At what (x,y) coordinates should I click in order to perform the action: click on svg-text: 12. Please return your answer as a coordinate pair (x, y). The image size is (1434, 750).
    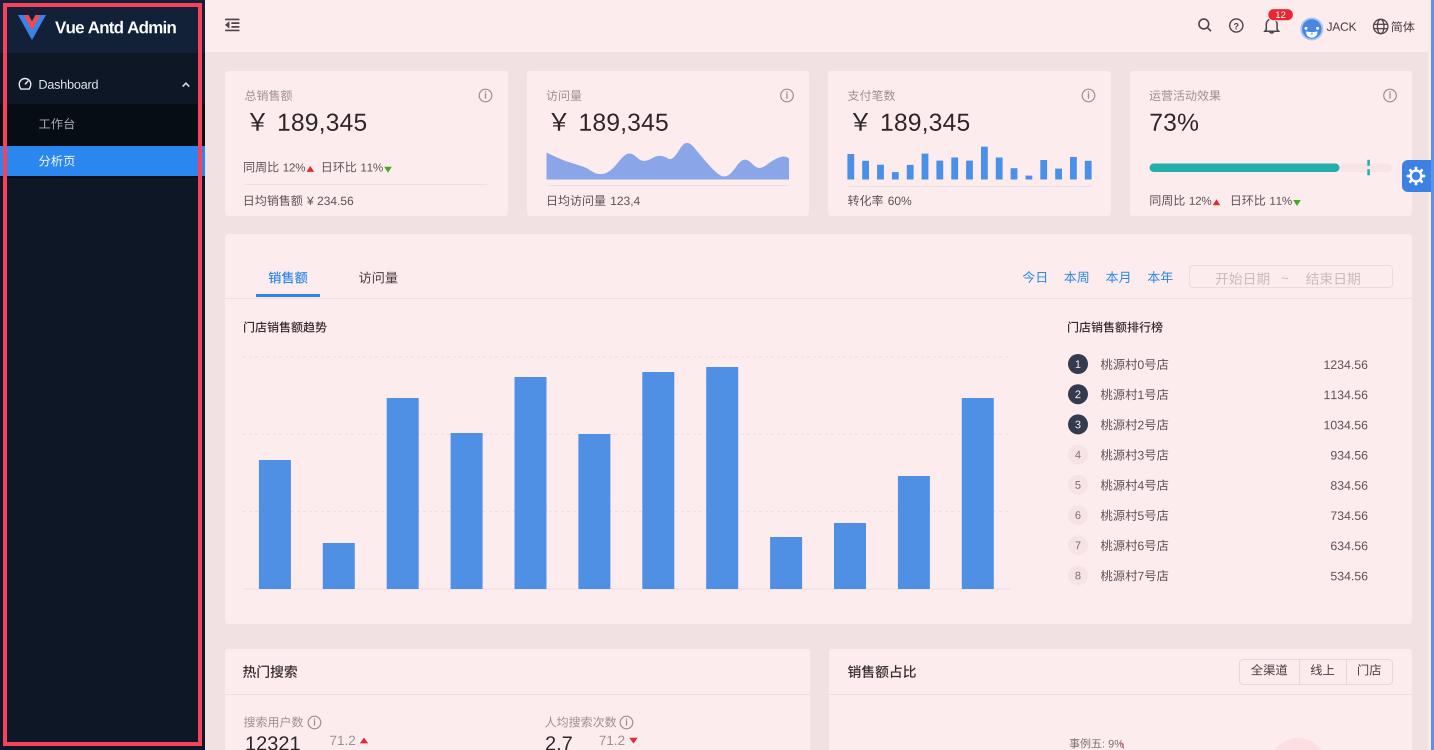
    Looking at the image, I should click on (1280, 15).